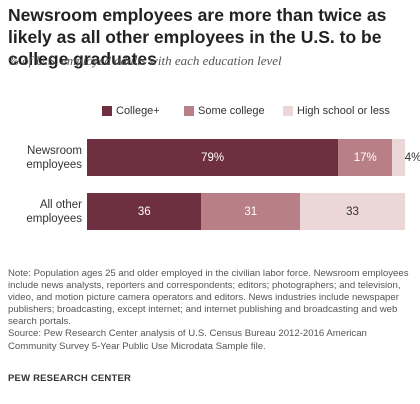 This screenshot has width=420, height=404. I want to click on row-label-newsroom-employees: Newsroom employees, so click(54, 157).